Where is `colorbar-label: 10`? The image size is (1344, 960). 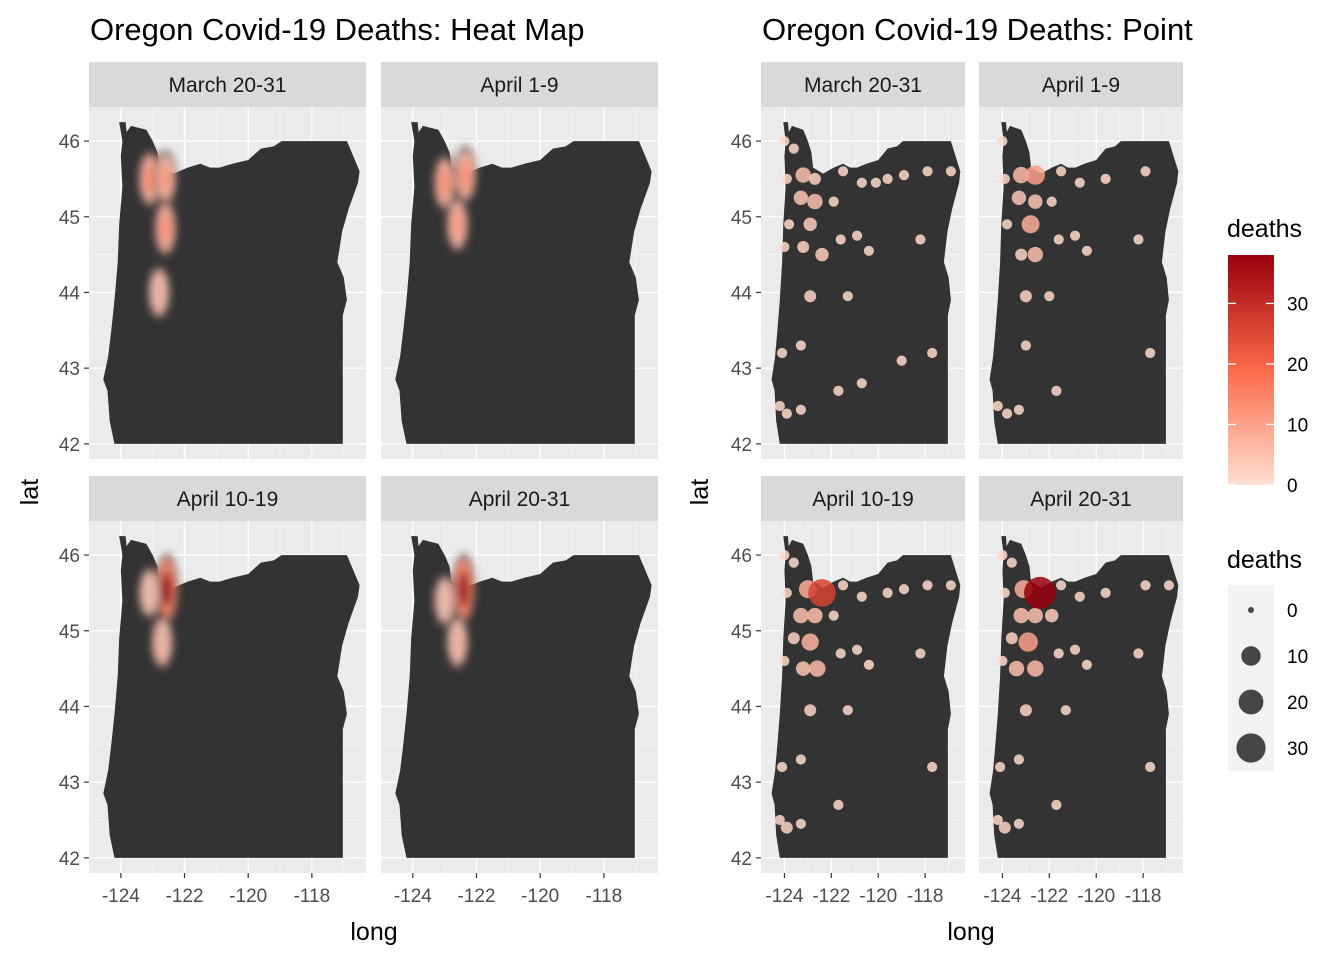
colorbar-label: 10 is located at coordinates (1297, 425).